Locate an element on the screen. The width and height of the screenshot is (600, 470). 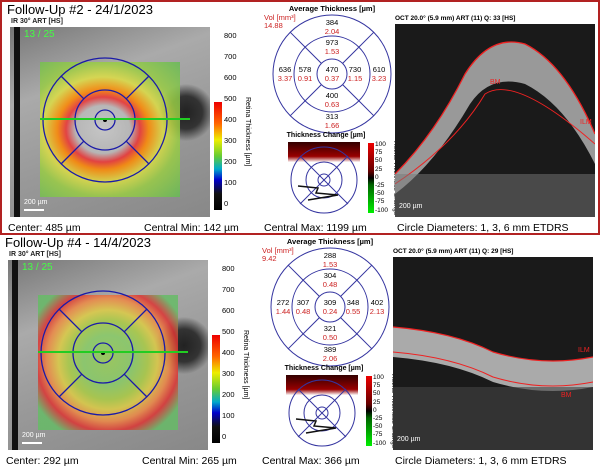
sector-volume: 0.55 is located at coordinates (353, 311).